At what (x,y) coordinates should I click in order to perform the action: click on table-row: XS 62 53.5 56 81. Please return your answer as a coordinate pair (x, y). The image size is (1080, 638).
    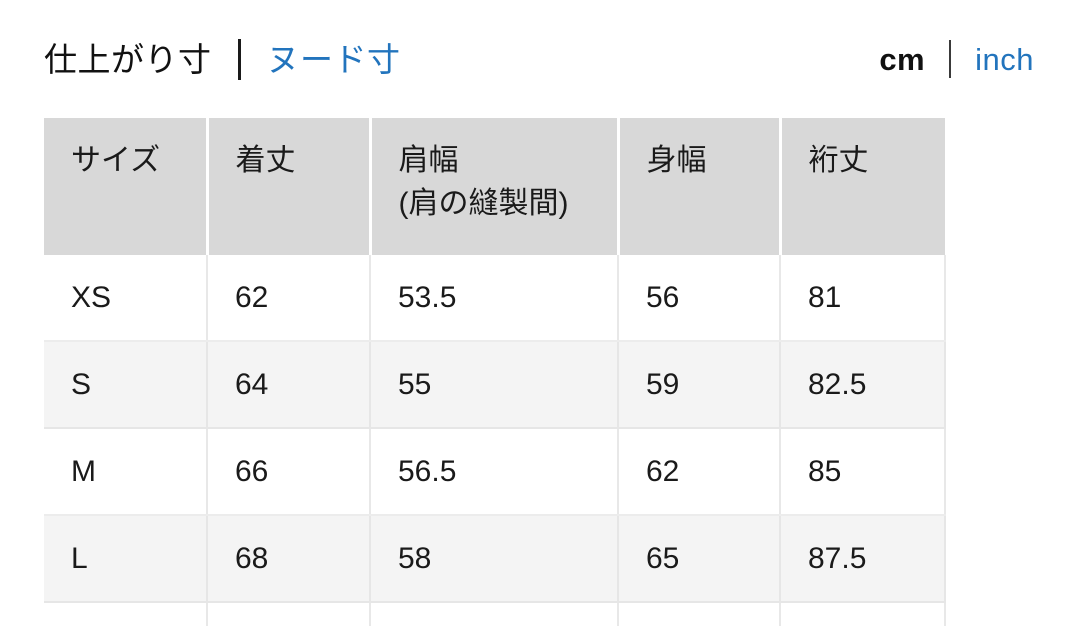
    Looking at the image, I should click on (495, 298).